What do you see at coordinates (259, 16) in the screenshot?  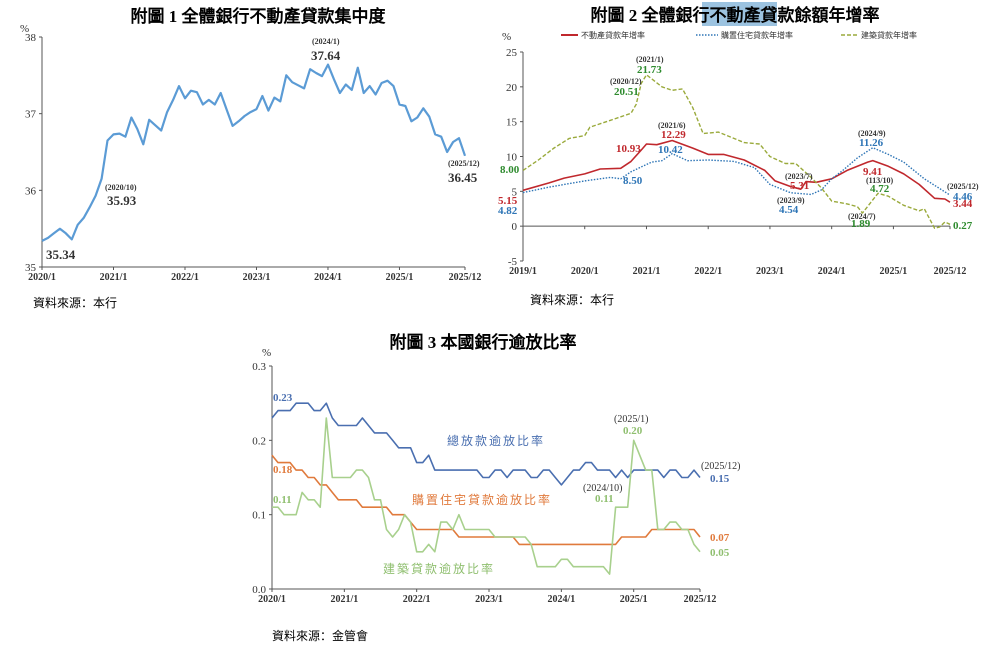 I see `chart-1-title: 附圖 1 全體銀行不動產貸款集中度` at bounding box center [259, 16].